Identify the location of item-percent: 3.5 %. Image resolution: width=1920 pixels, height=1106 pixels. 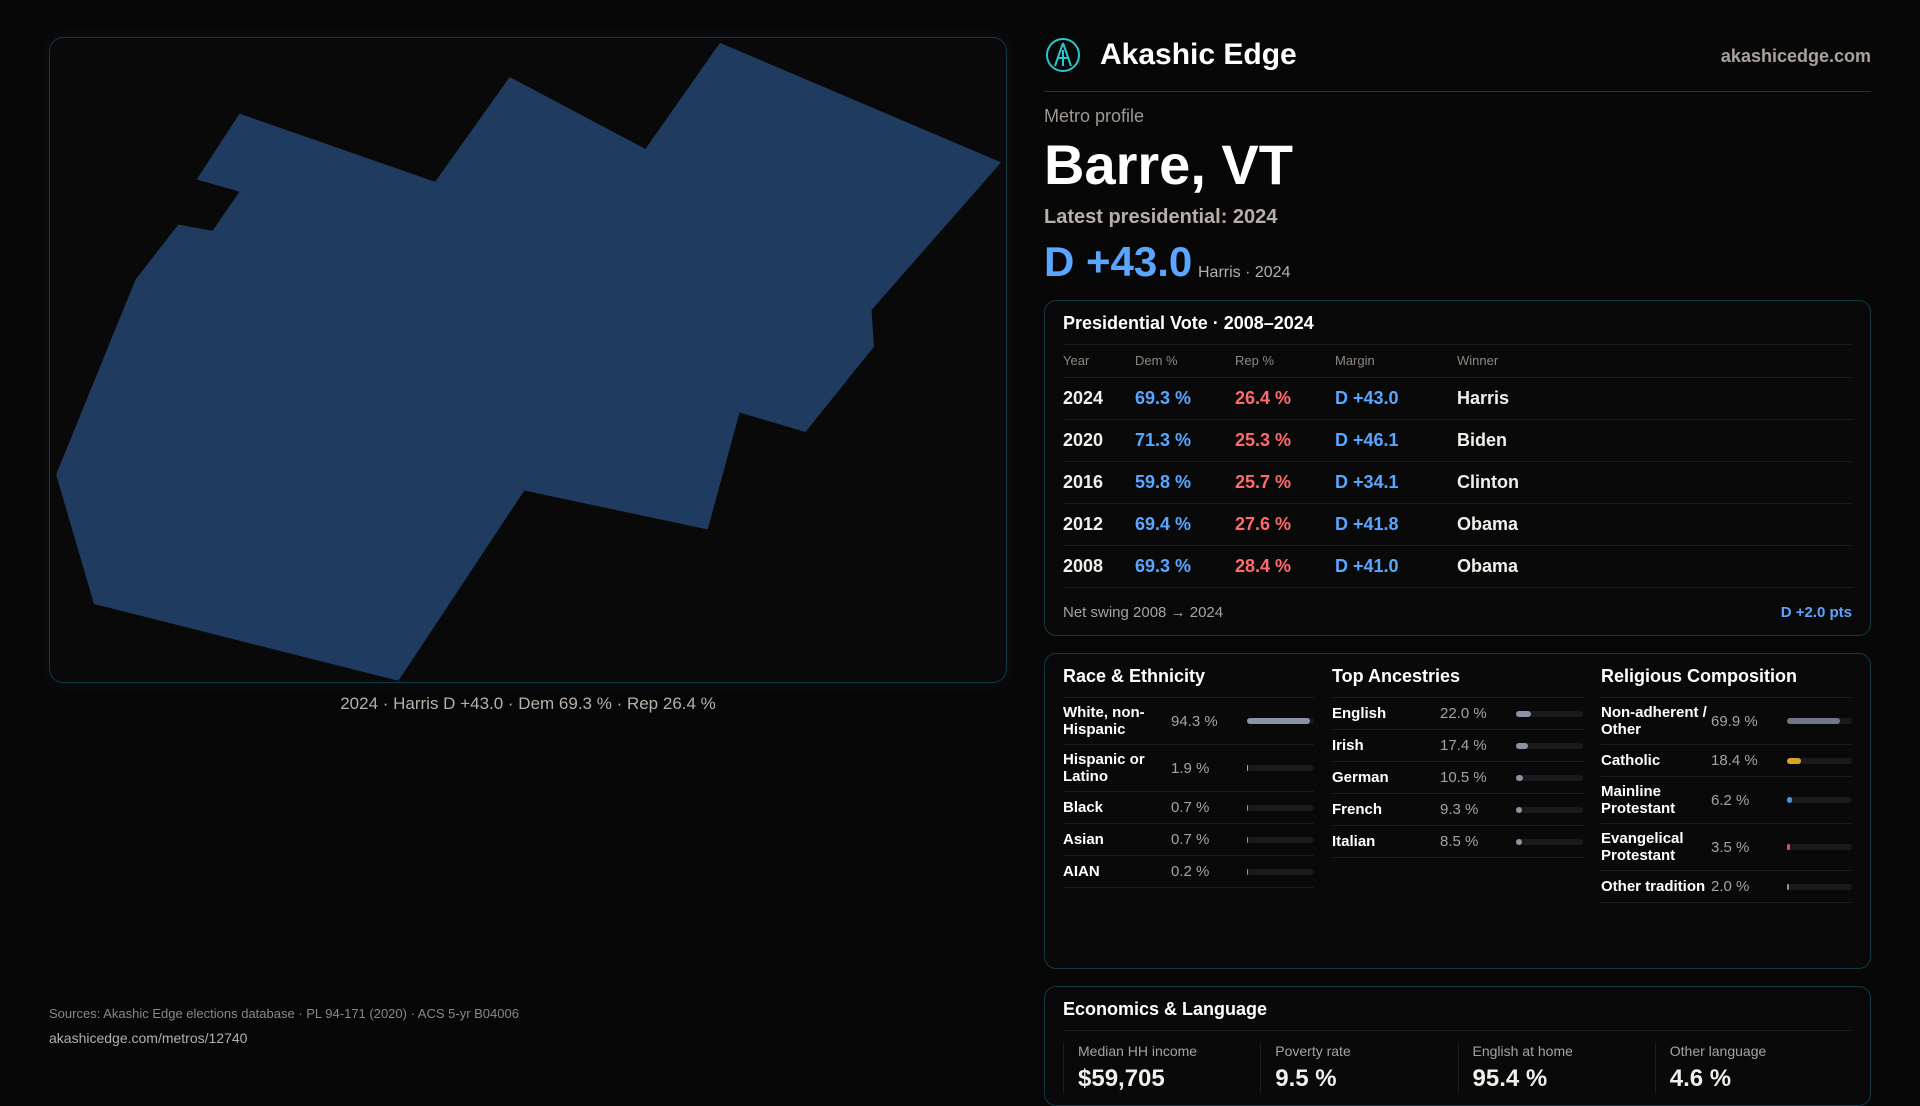
(1730, 847).